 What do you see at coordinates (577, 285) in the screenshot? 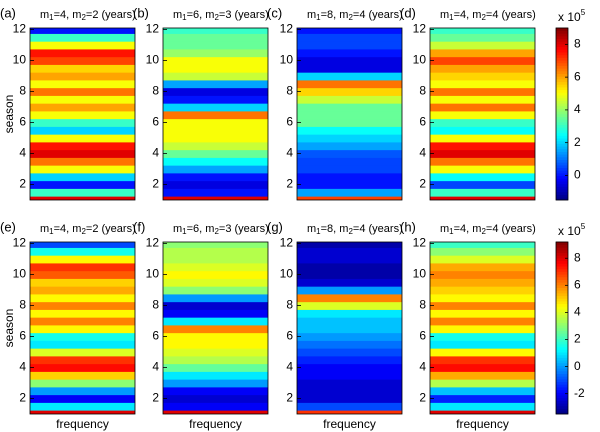
I see `colorbar-tick-label: 6` at bounding box center [577, 285].